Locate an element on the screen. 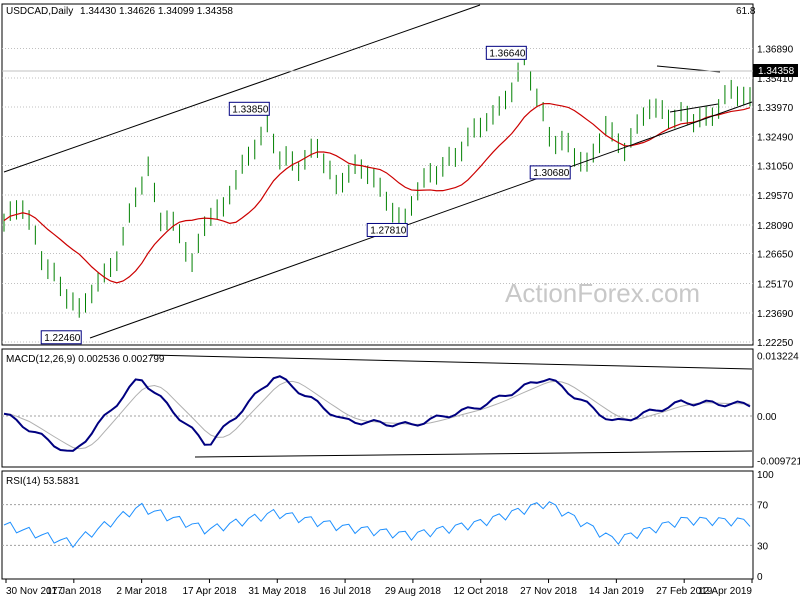 The width and height of the screenshot is (800, 600). price-annotation-label: 1.36640 is located at coordinates (507, 53).